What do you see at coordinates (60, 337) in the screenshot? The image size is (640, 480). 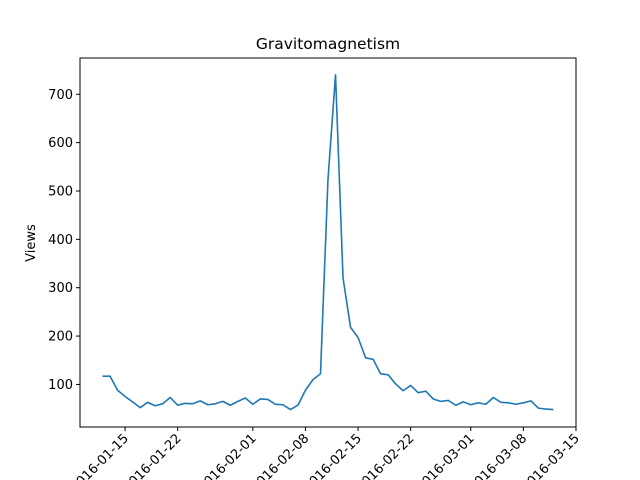 I see `y-tick-label: 200` at bounding box center [60, 337].